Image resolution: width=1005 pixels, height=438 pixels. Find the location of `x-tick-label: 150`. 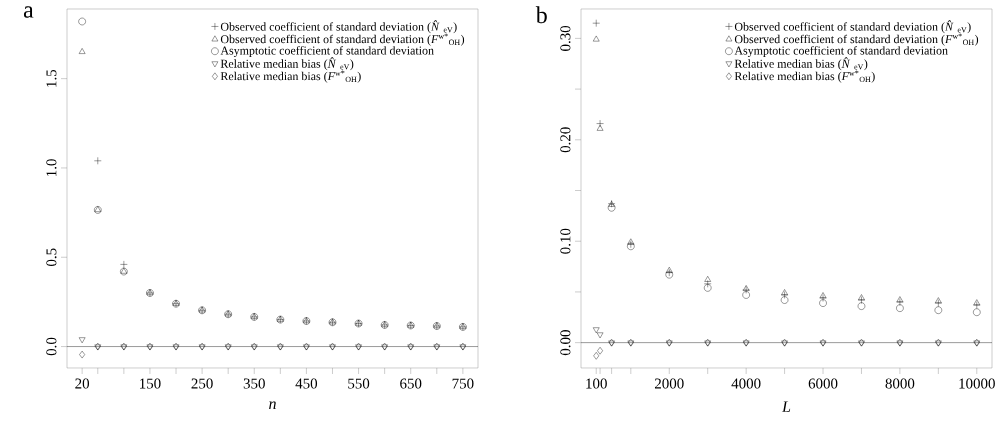

x-tick-label: 150 is located at coordinates (150, 383).